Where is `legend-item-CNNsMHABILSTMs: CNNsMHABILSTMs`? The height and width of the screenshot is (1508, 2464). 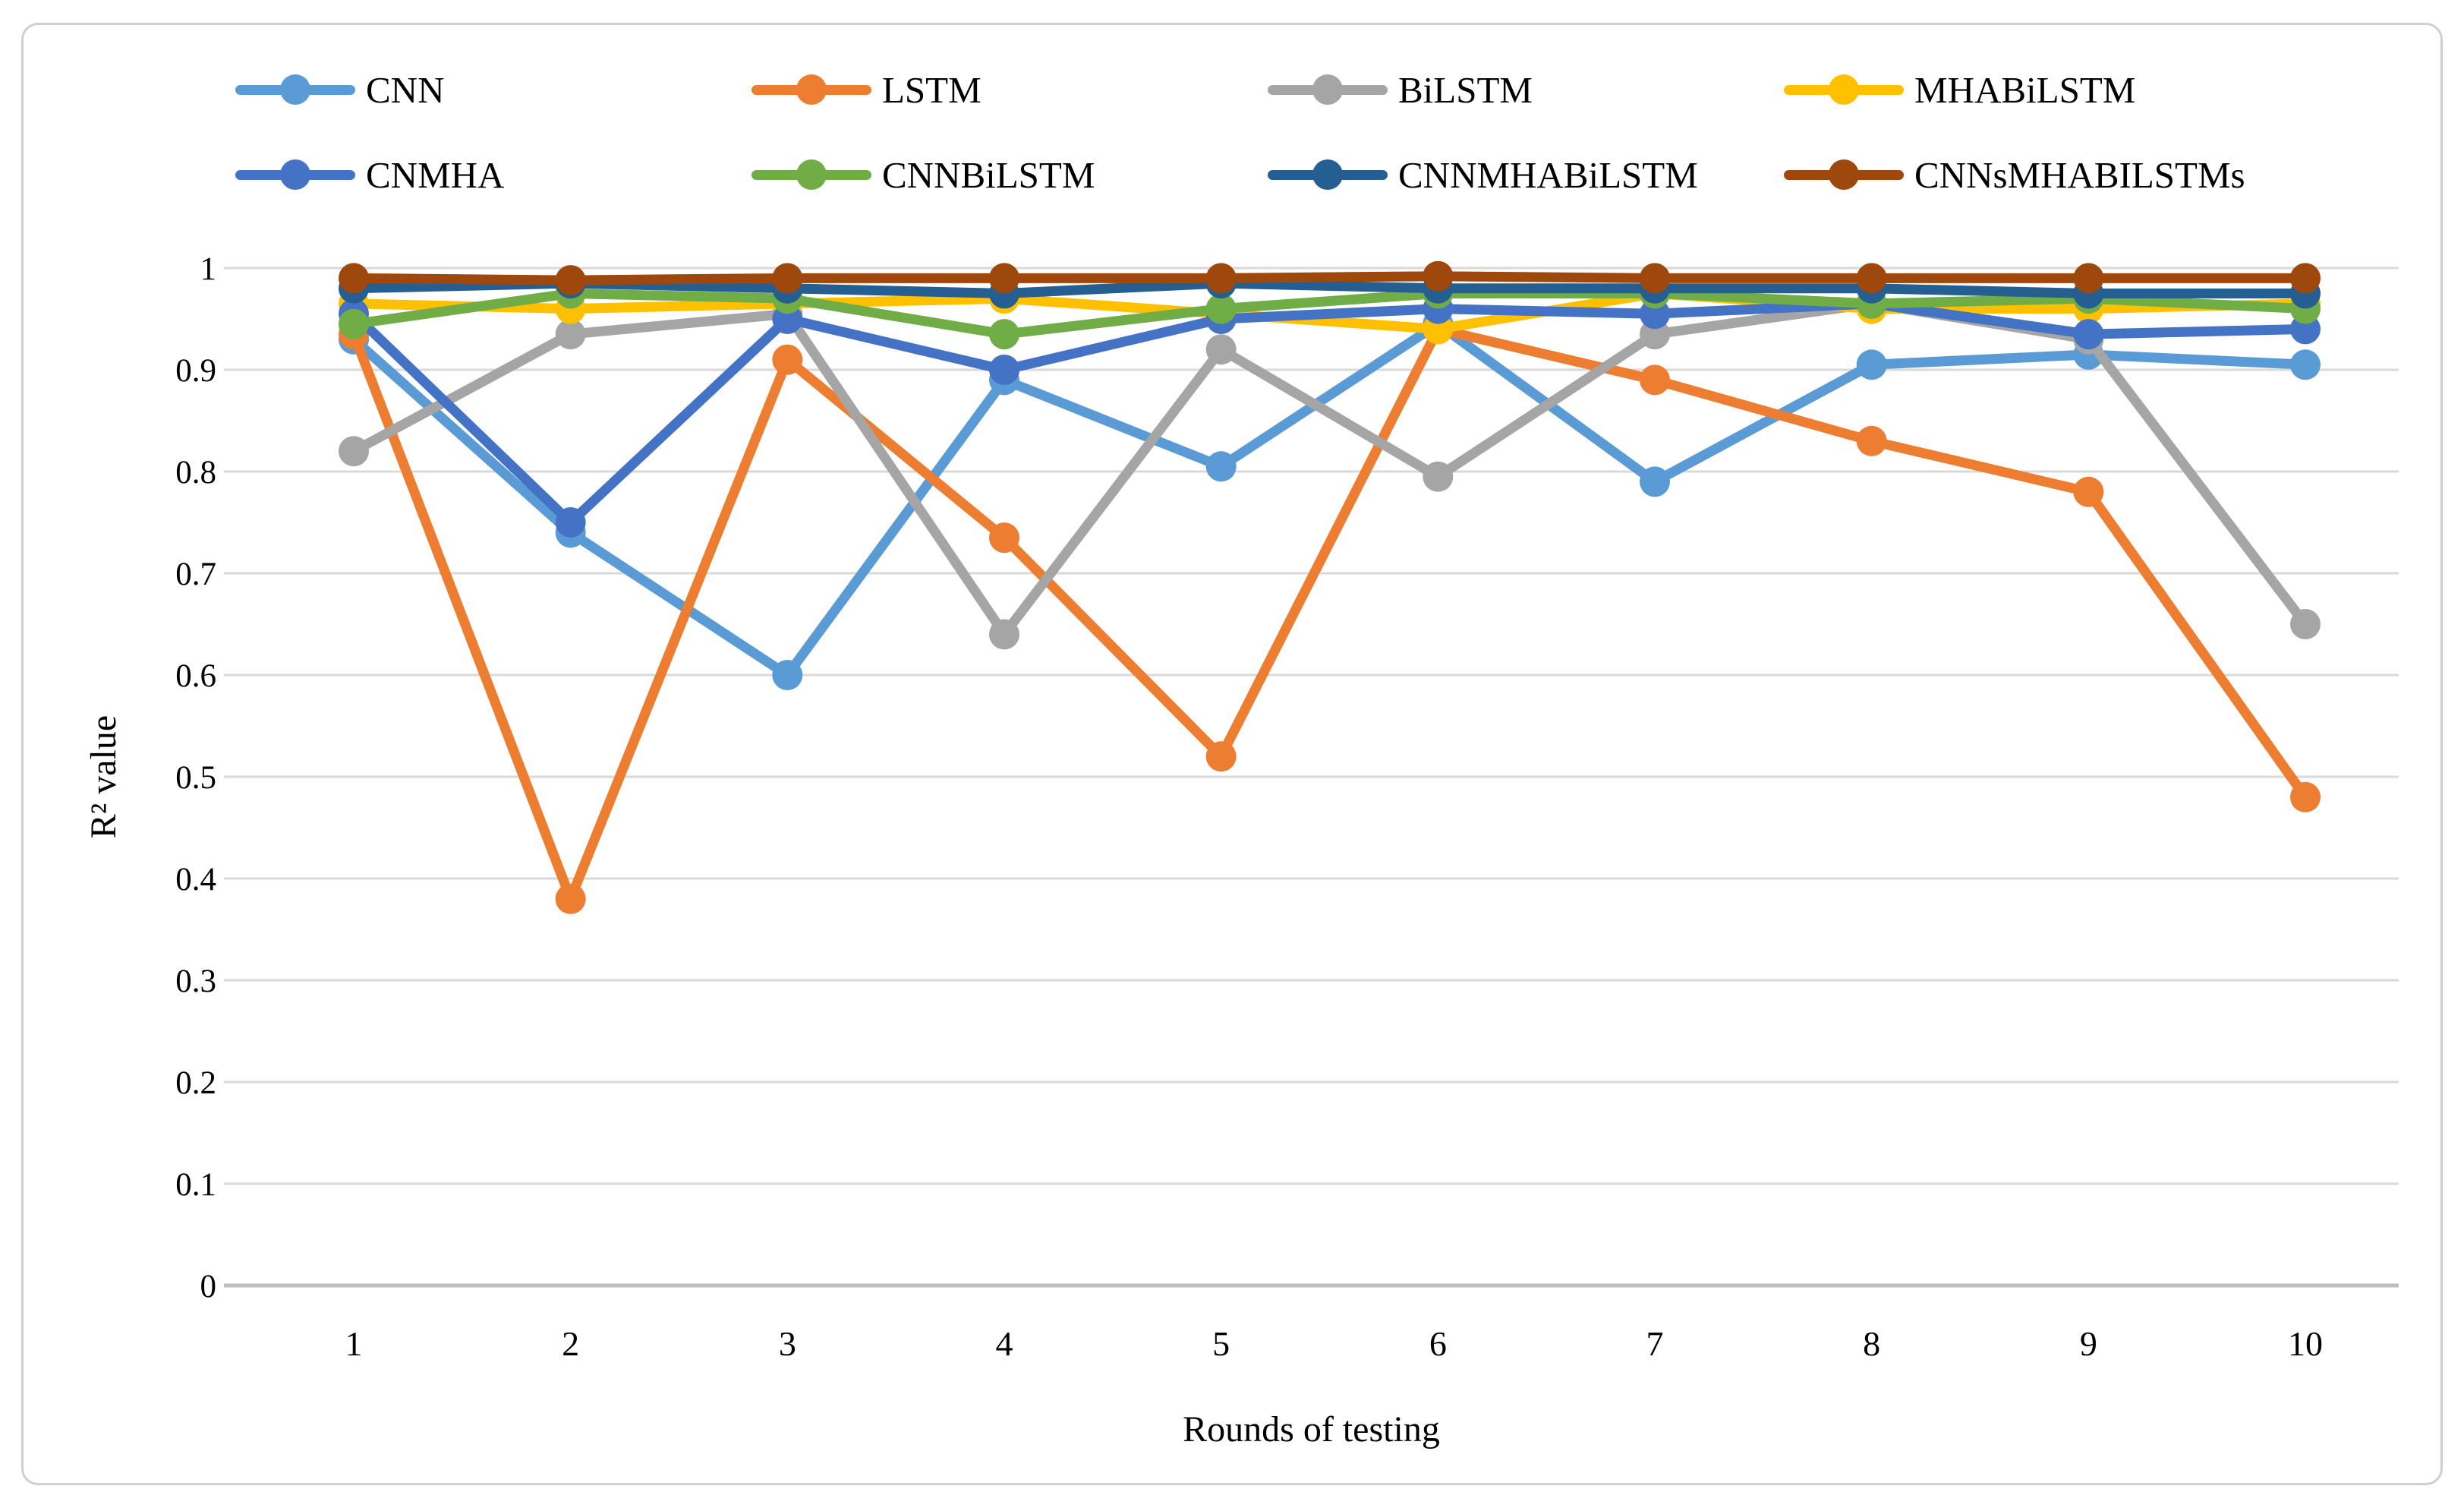 legend-item-CNNsMHABILSTMs: CNNsMHABILSTMs is located at coordinates (2049, 175).